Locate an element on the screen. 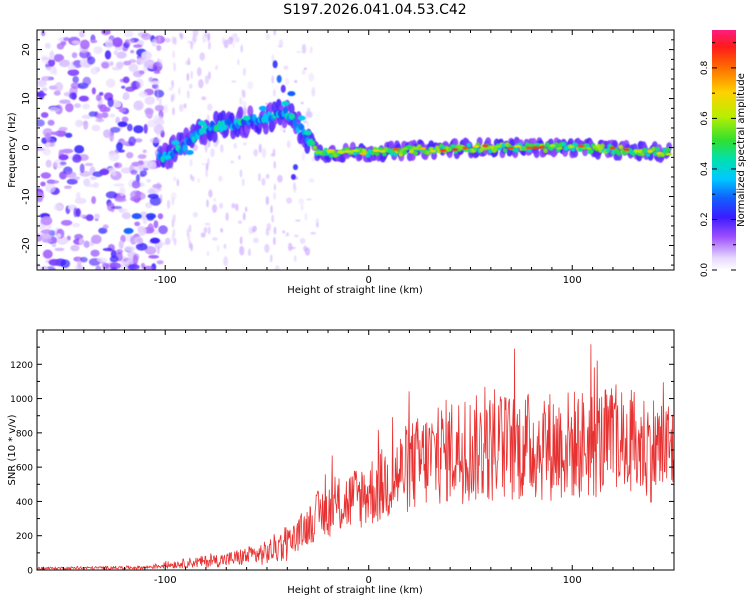 This screenshot has height=600, width=750. colorbar-tick-label: 0.6 is located at coordinates (705, 118).